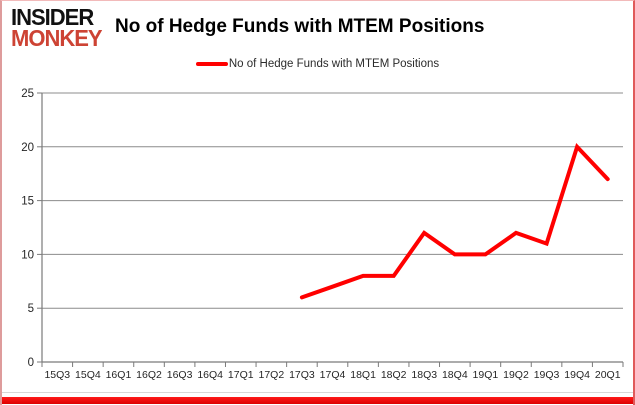 This screenshot has width=635, height=405. I want to click on svg-text: 17Q1, so click(241, 375).